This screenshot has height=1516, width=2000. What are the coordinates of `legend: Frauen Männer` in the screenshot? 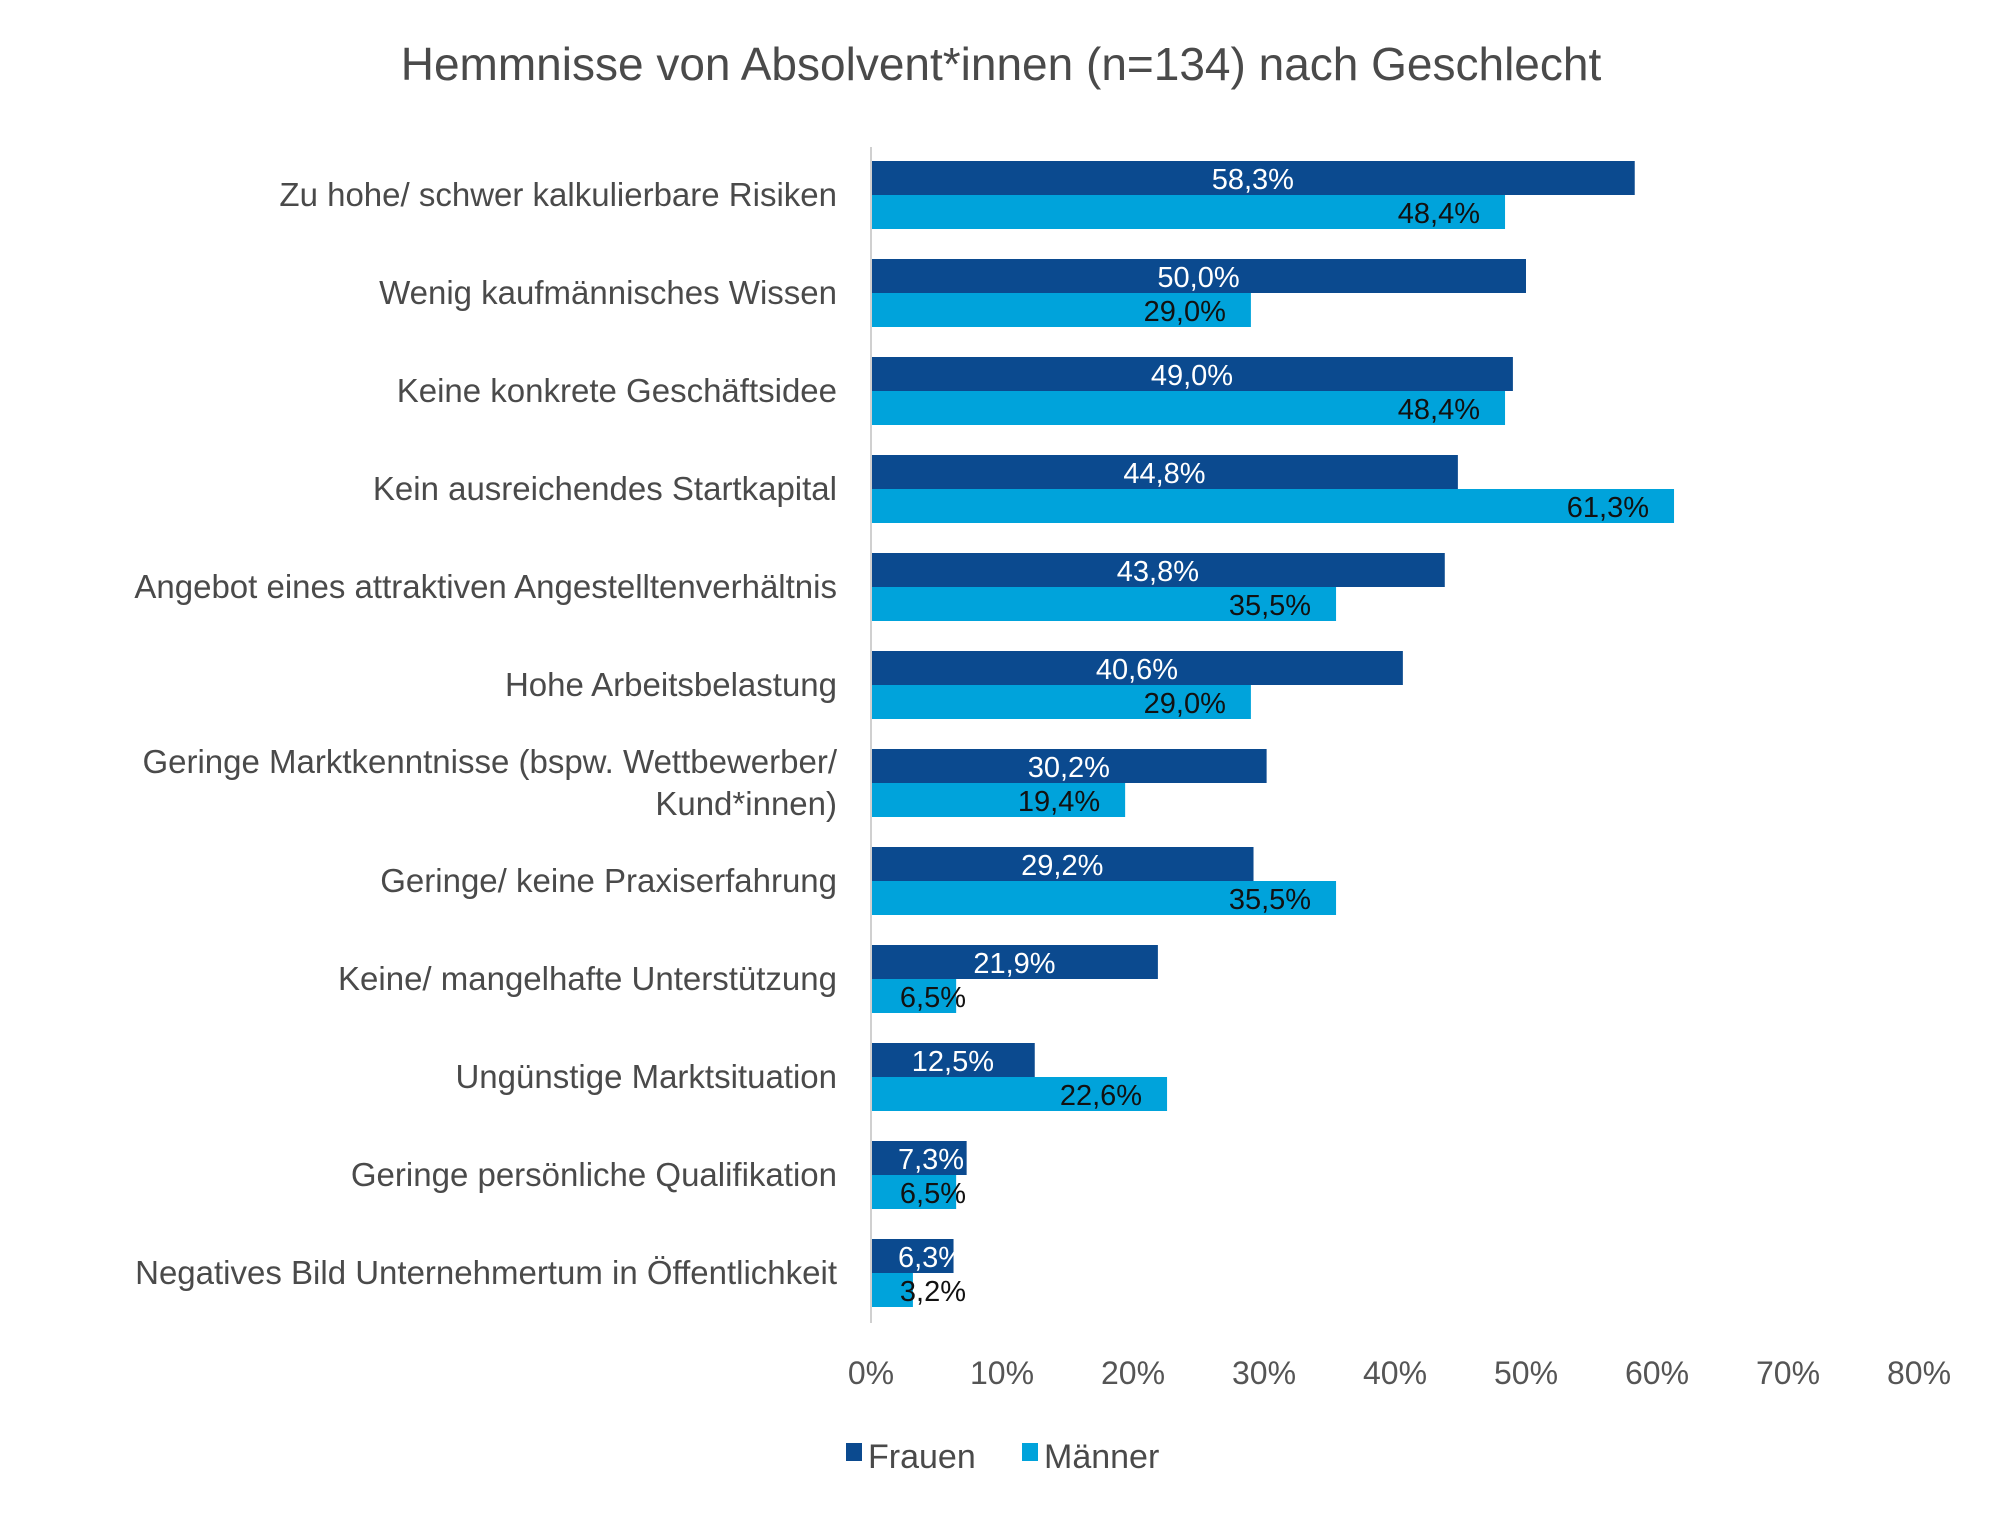 It's located at (1002, 1457).